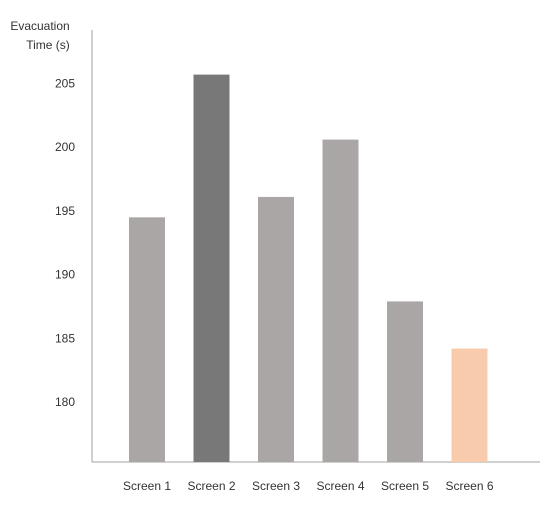 The width and height of the screenshot is (548, 510). What do you see at coordinates (65, 243) in the screenshot?
I see `y-tick-labels: 180 185 190 195 200 205` at bounding box center [65, 243].